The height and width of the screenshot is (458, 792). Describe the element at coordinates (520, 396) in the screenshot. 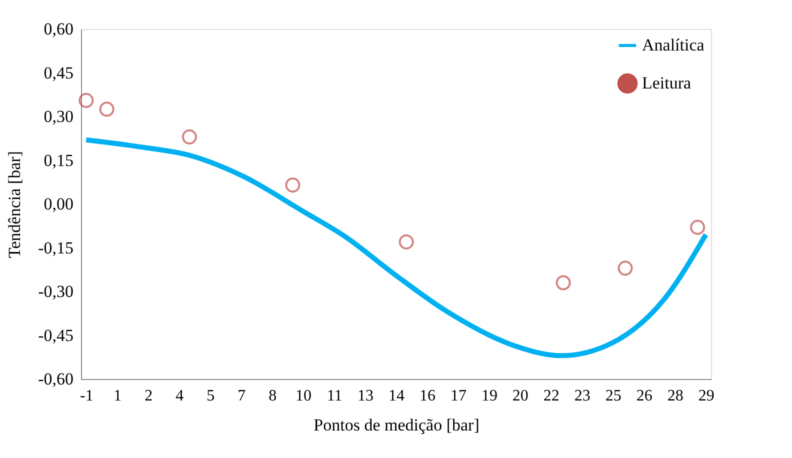

I see `x-tick-label: 20` at that location.